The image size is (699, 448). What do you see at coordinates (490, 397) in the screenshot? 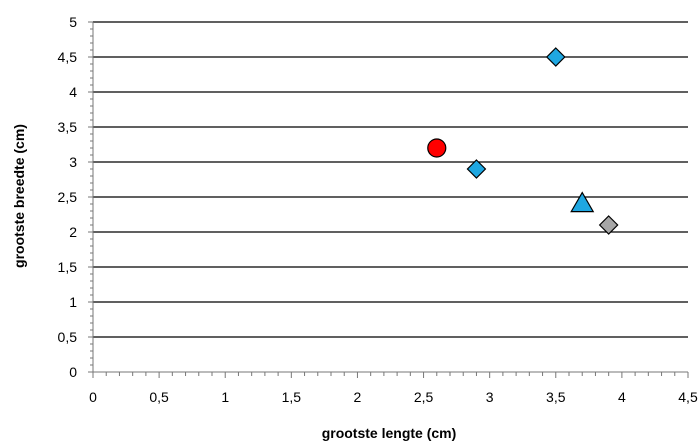
I see `x-tick-label: 3` at bounding box center [490, 397].